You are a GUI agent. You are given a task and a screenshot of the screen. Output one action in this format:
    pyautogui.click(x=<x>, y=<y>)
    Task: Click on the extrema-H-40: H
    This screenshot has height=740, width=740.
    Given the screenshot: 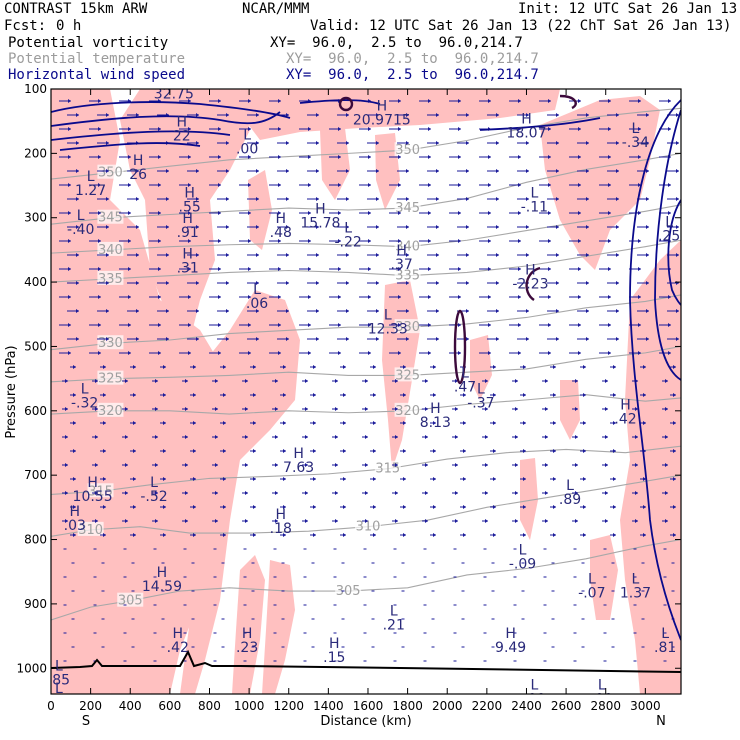 What is the action you would take?
    pyautogui.click(x=510, y=634)
    